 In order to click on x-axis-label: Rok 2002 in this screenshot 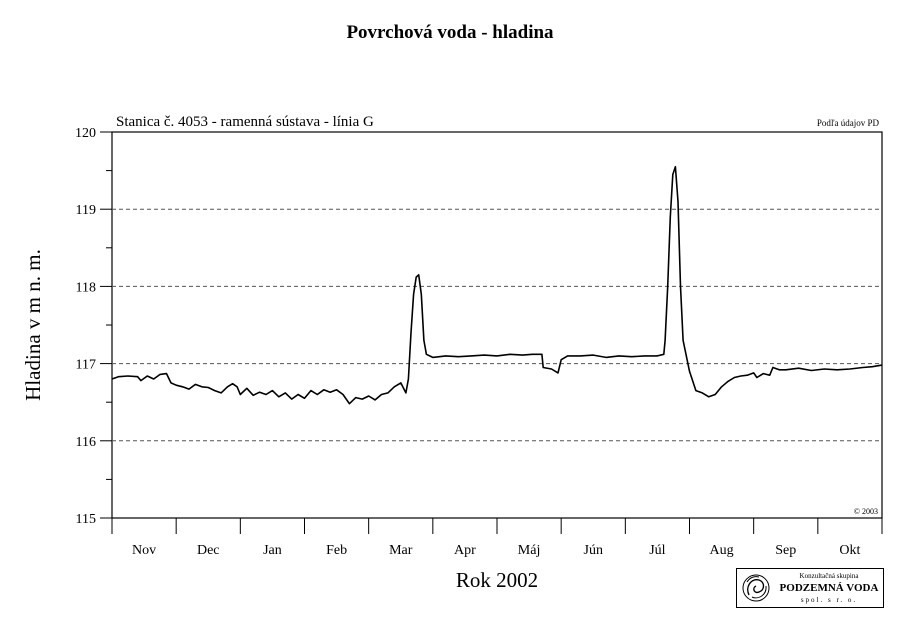, I will do `click(497, 580)`.